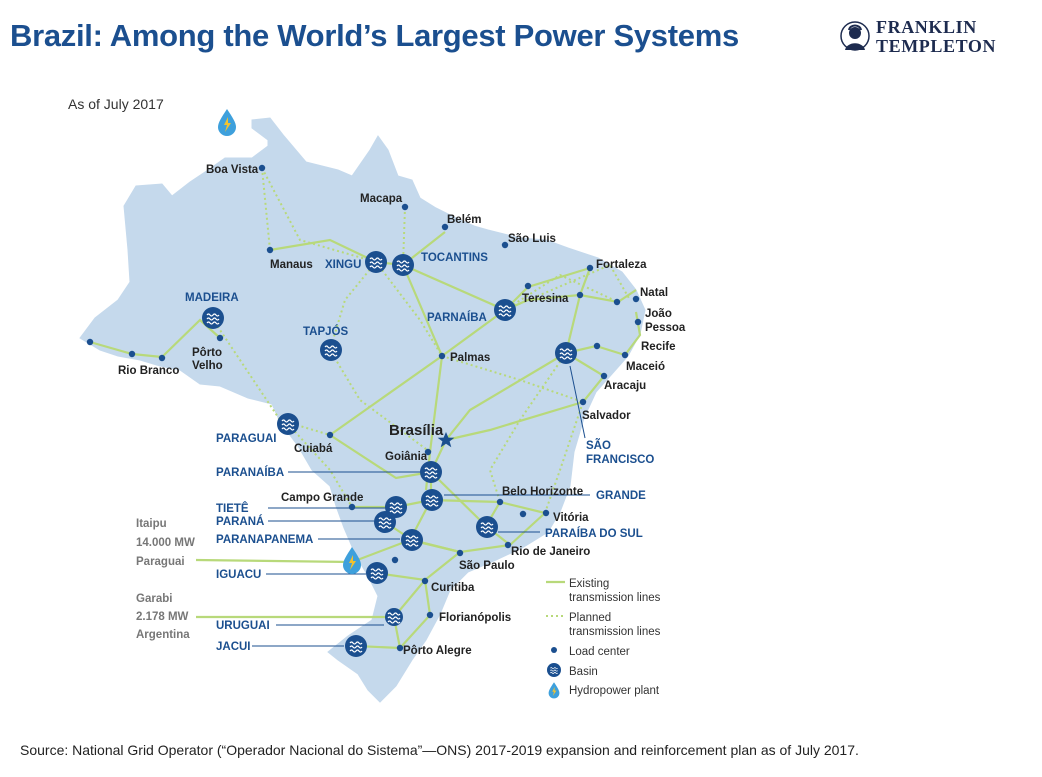 The height and width of the screenshot is (777, 1042). Describe the element at coordinates (464, 220) in the screenshot. I see `city-label-belem: Belém` at that location.